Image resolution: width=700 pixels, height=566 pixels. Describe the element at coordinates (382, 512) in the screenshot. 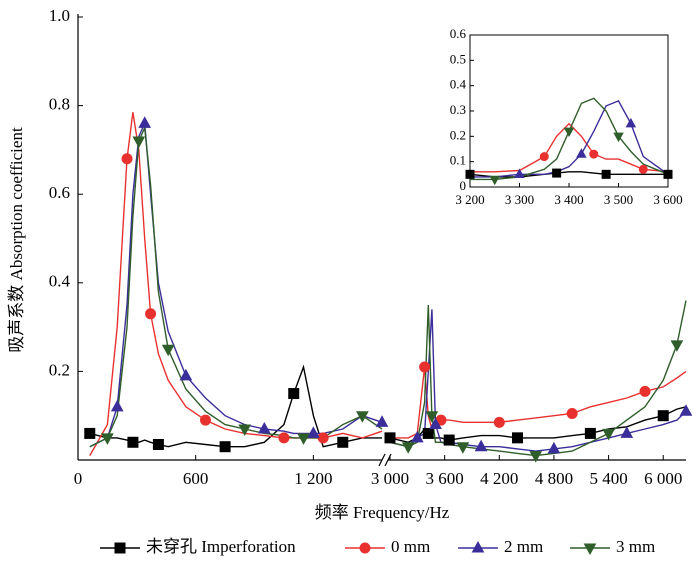

I see `x-axis-label: 频率 Frequency/Hz` at that location.